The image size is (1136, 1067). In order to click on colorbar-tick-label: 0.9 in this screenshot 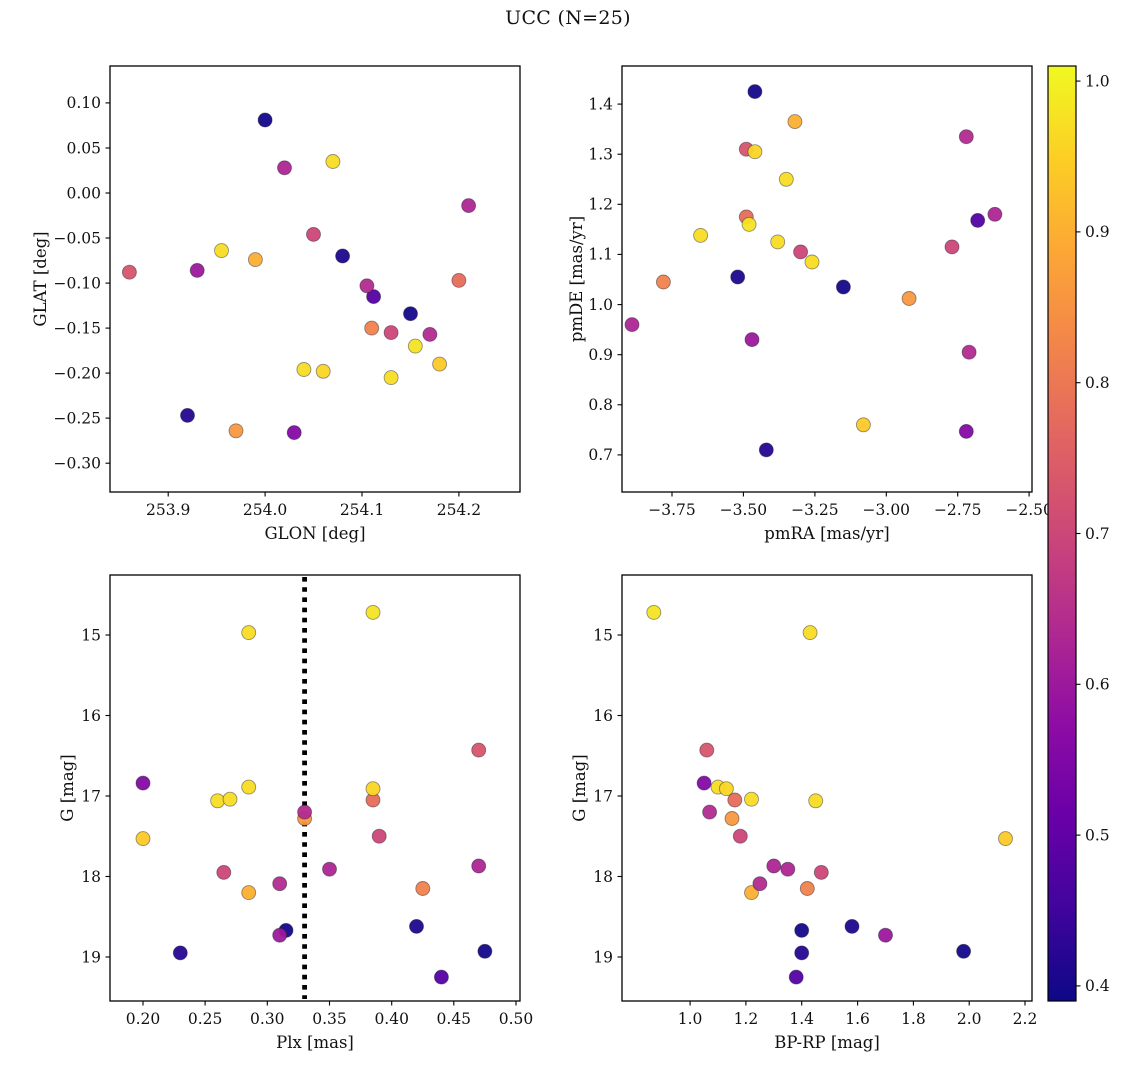, I will do `click(1097, 232)`.